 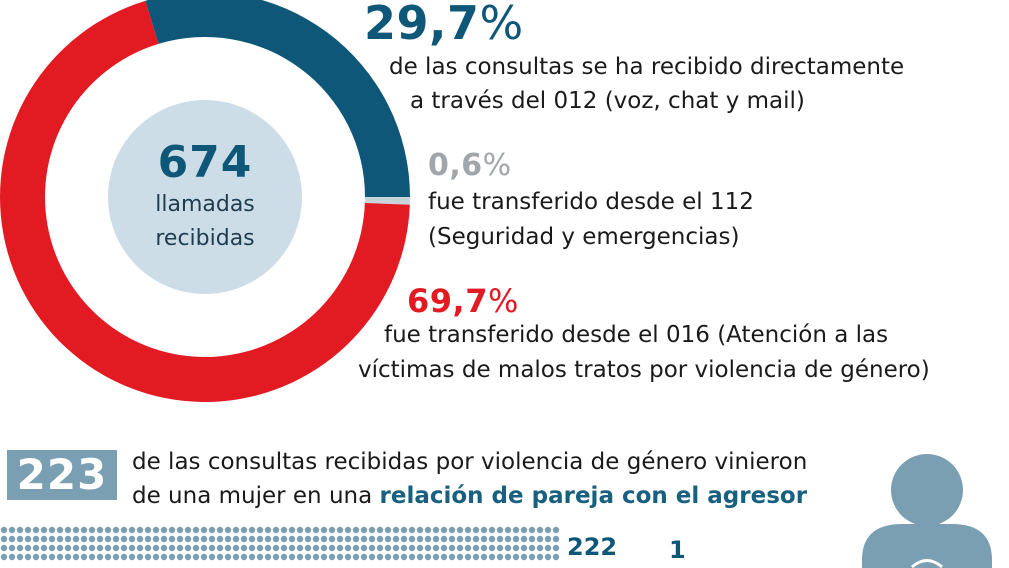 I want to click on pct-112-symbol: %, so click(x=497, y=165).